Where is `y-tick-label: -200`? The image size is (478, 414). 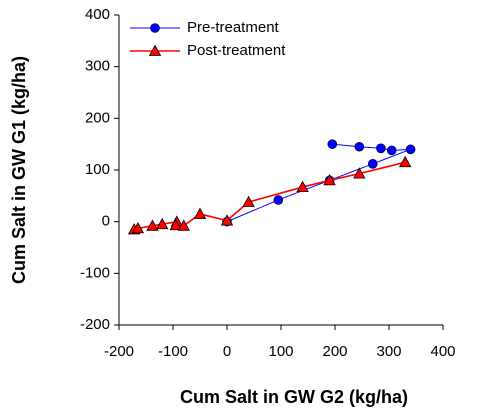
y-tick-label: -200 is located at coordinates (95, 324).